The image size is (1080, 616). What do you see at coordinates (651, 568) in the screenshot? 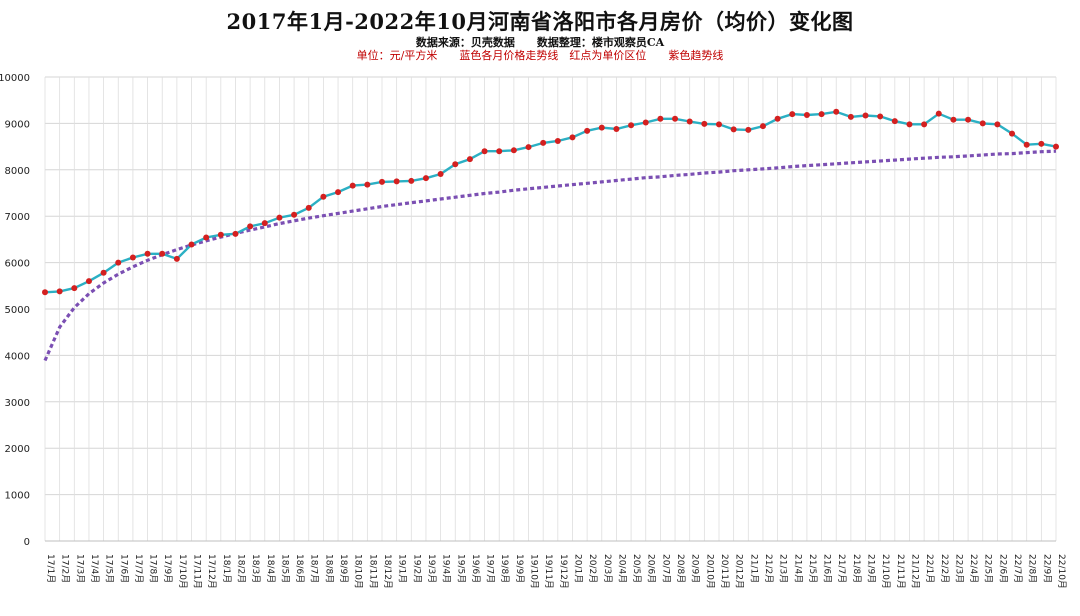
I see `x-tick-label: 20/6月` at bounding box center [651, 568].